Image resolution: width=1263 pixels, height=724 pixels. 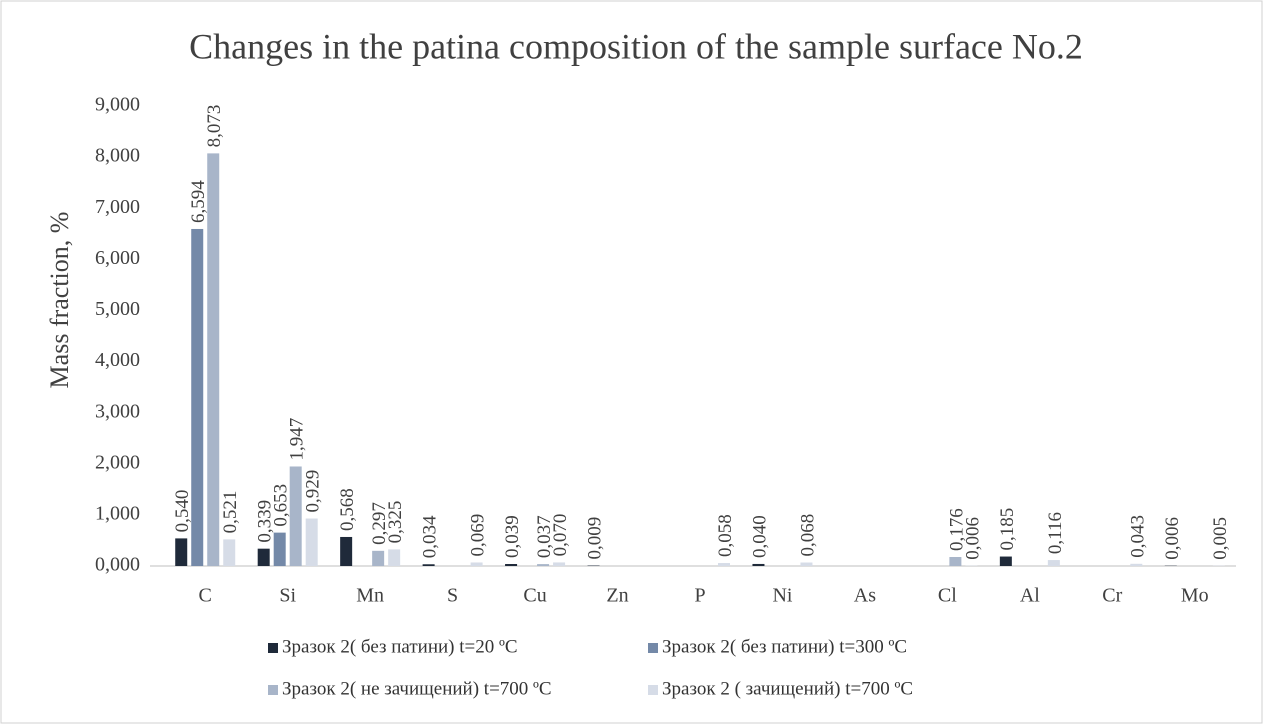 I want to click on data-label: 0,040, so click(x=759, y=536).